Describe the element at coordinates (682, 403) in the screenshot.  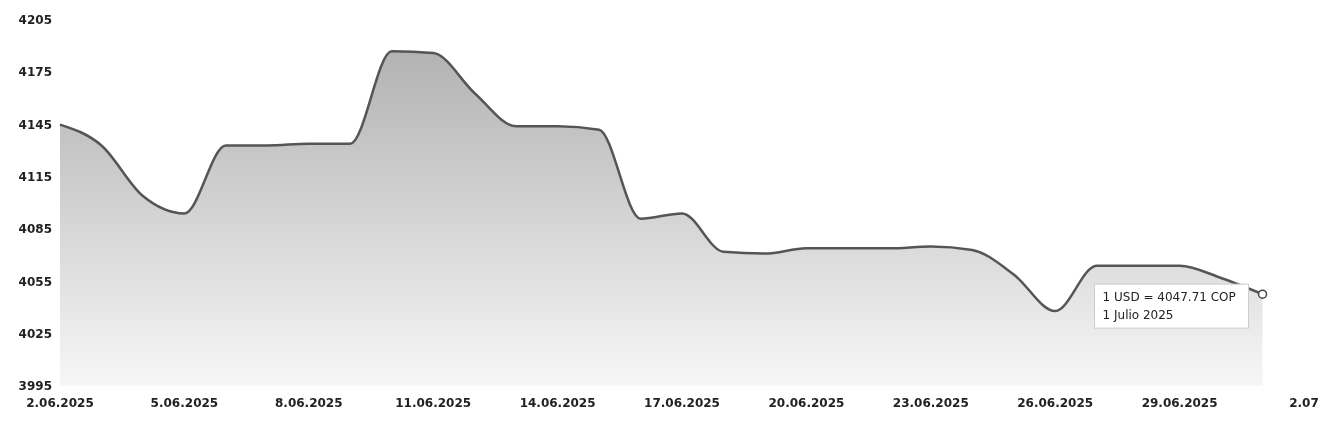
I see `x-tick-label: 17.06.2025` at that location.